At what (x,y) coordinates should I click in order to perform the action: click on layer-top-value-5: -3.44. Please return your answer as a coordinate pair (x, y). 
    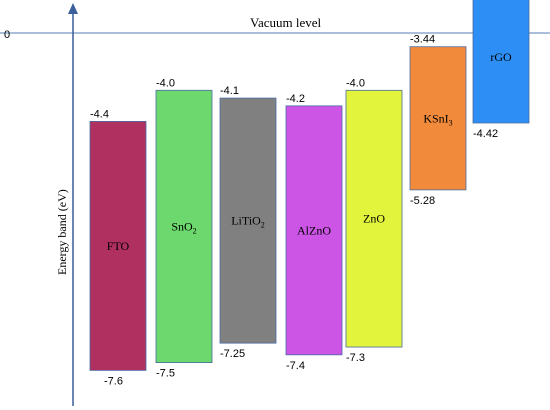
    Looking at the image, I should click on (422, 40).